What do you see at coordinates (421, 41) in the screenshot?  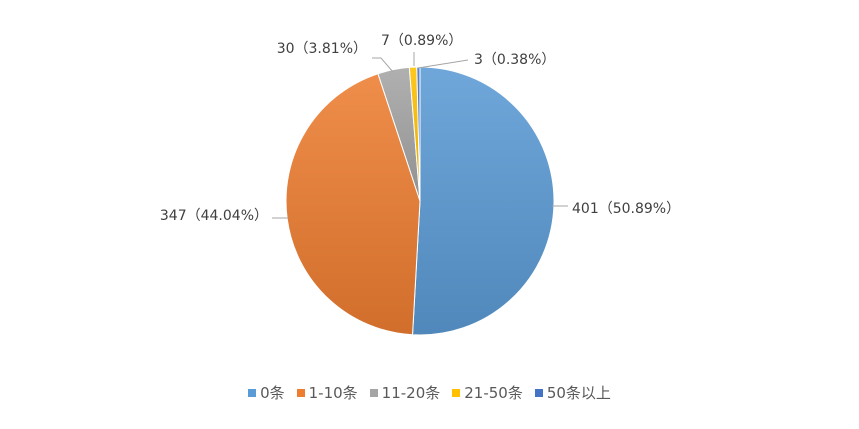 I see `data-label-3: 7（0.89%）` at bounding box center [421, 41].